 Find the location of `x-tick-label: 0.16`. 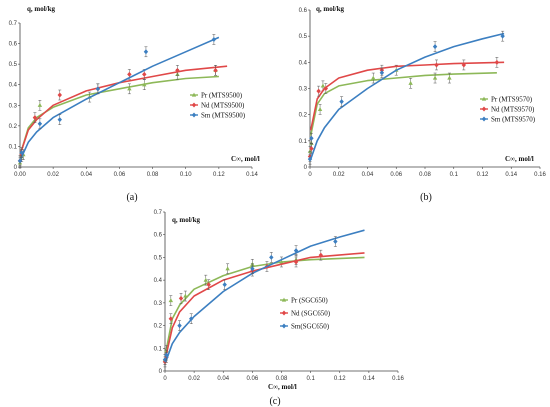

x-tick-label: 0.16 is located at coordinates (540, 175).